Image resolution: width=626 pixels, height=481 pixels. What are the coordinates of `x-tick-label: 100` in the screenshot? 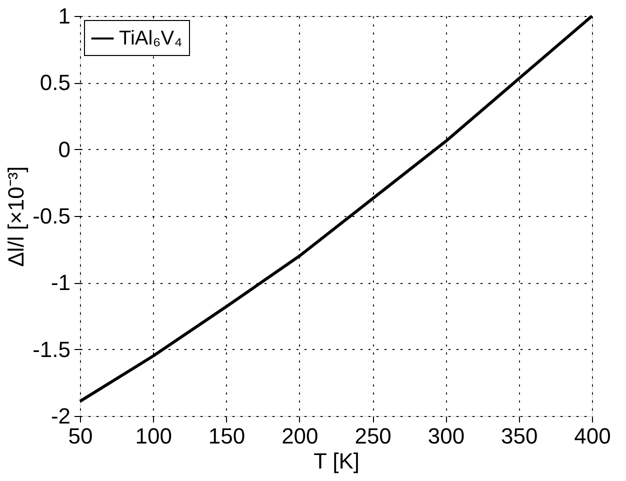 It's located at (153, 436).